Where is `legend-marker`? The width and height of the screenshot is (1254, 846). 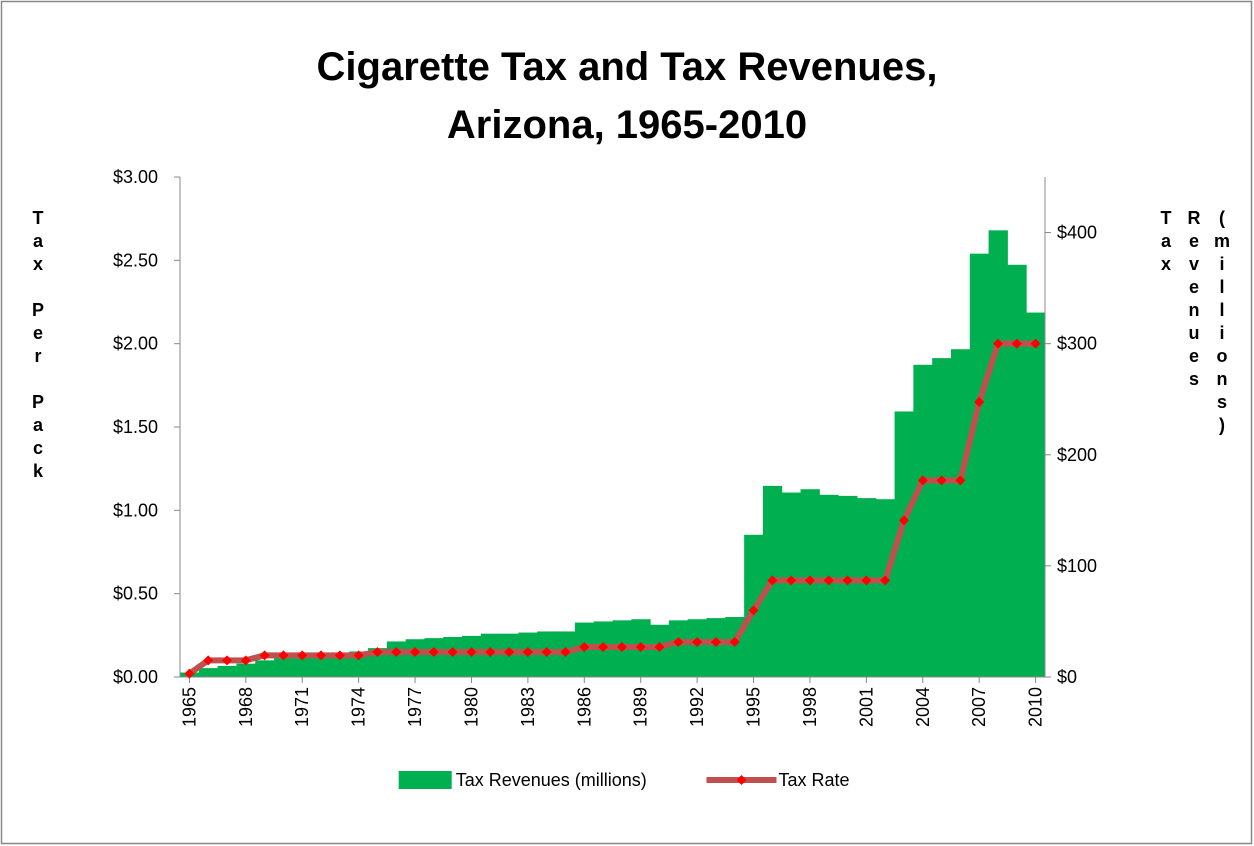
legend-marker is located at coordinates (741, 780).